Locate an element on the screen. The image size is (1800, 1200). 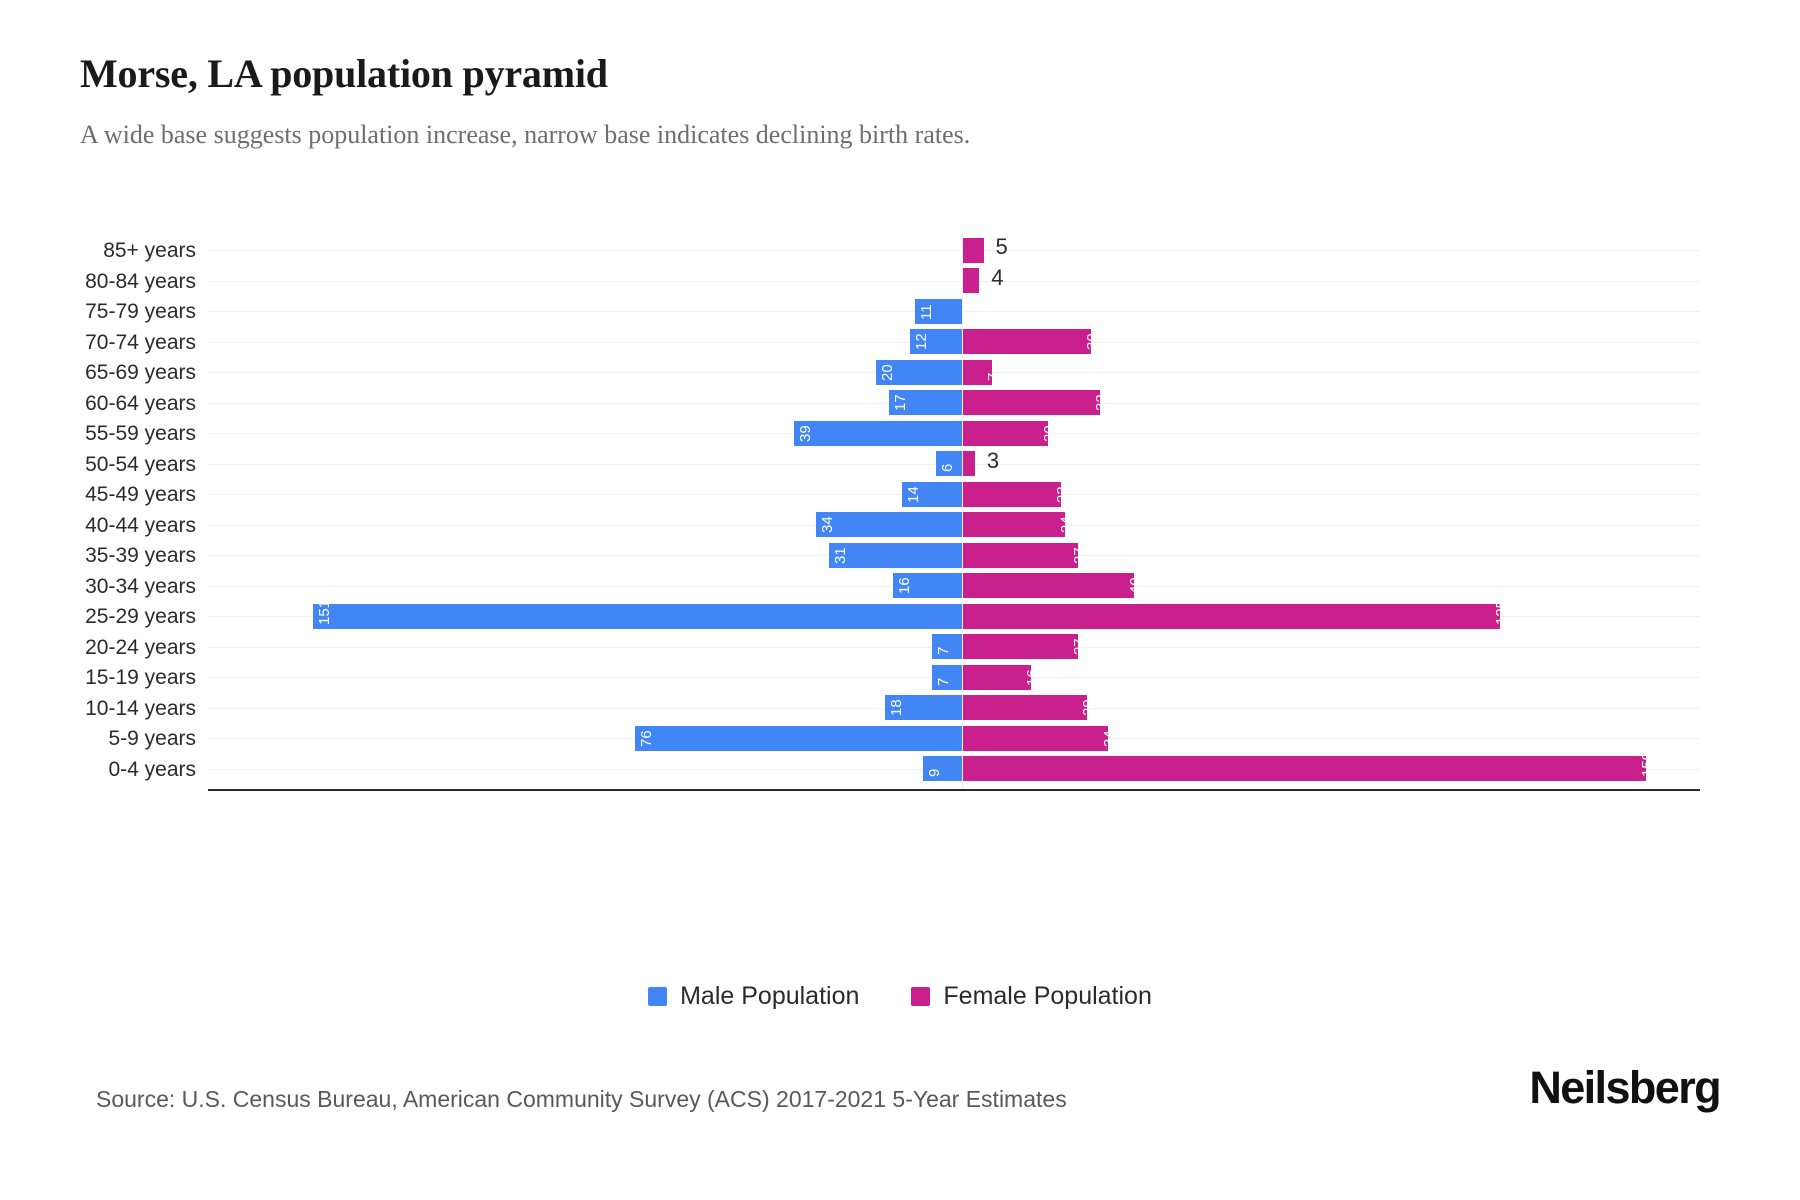
bar-value-label: 29 is located at coordinates (1088, 707).